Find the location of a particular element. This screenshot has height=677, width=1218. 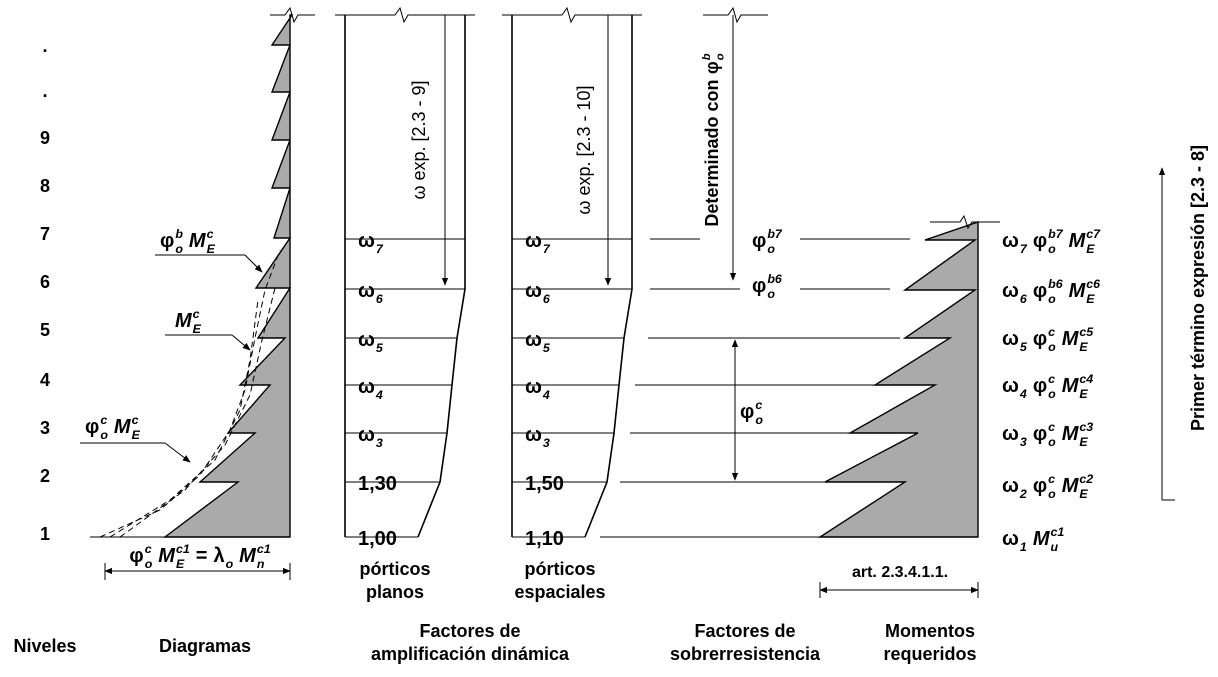

superscript: b6 is located at coordinates (774, 279).